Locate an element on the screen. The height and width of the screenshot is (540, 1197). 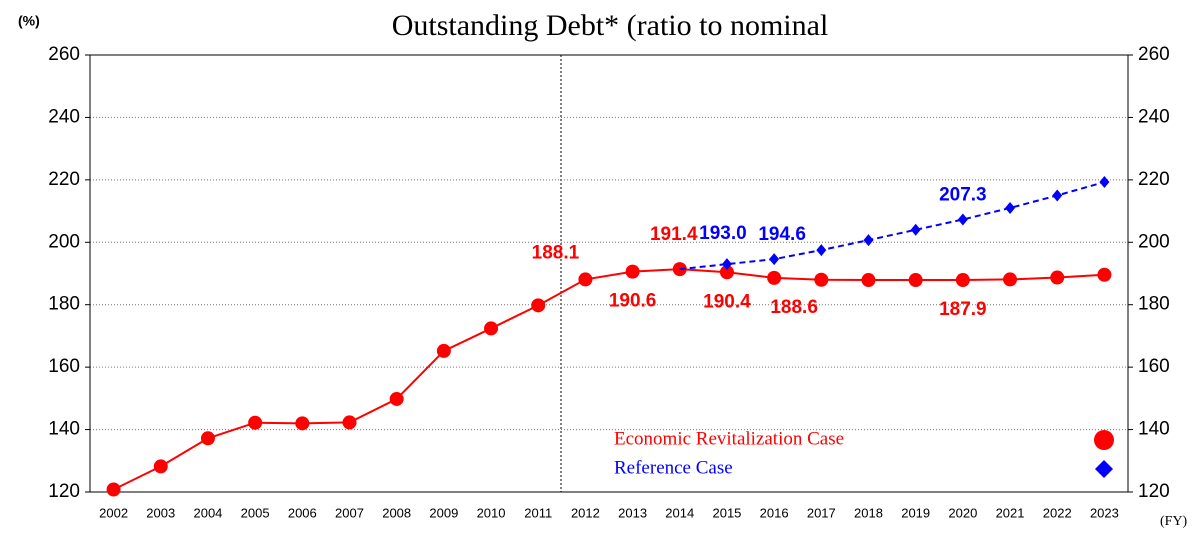
x-tick-label: 2020 is located at coordinates (962, 512).